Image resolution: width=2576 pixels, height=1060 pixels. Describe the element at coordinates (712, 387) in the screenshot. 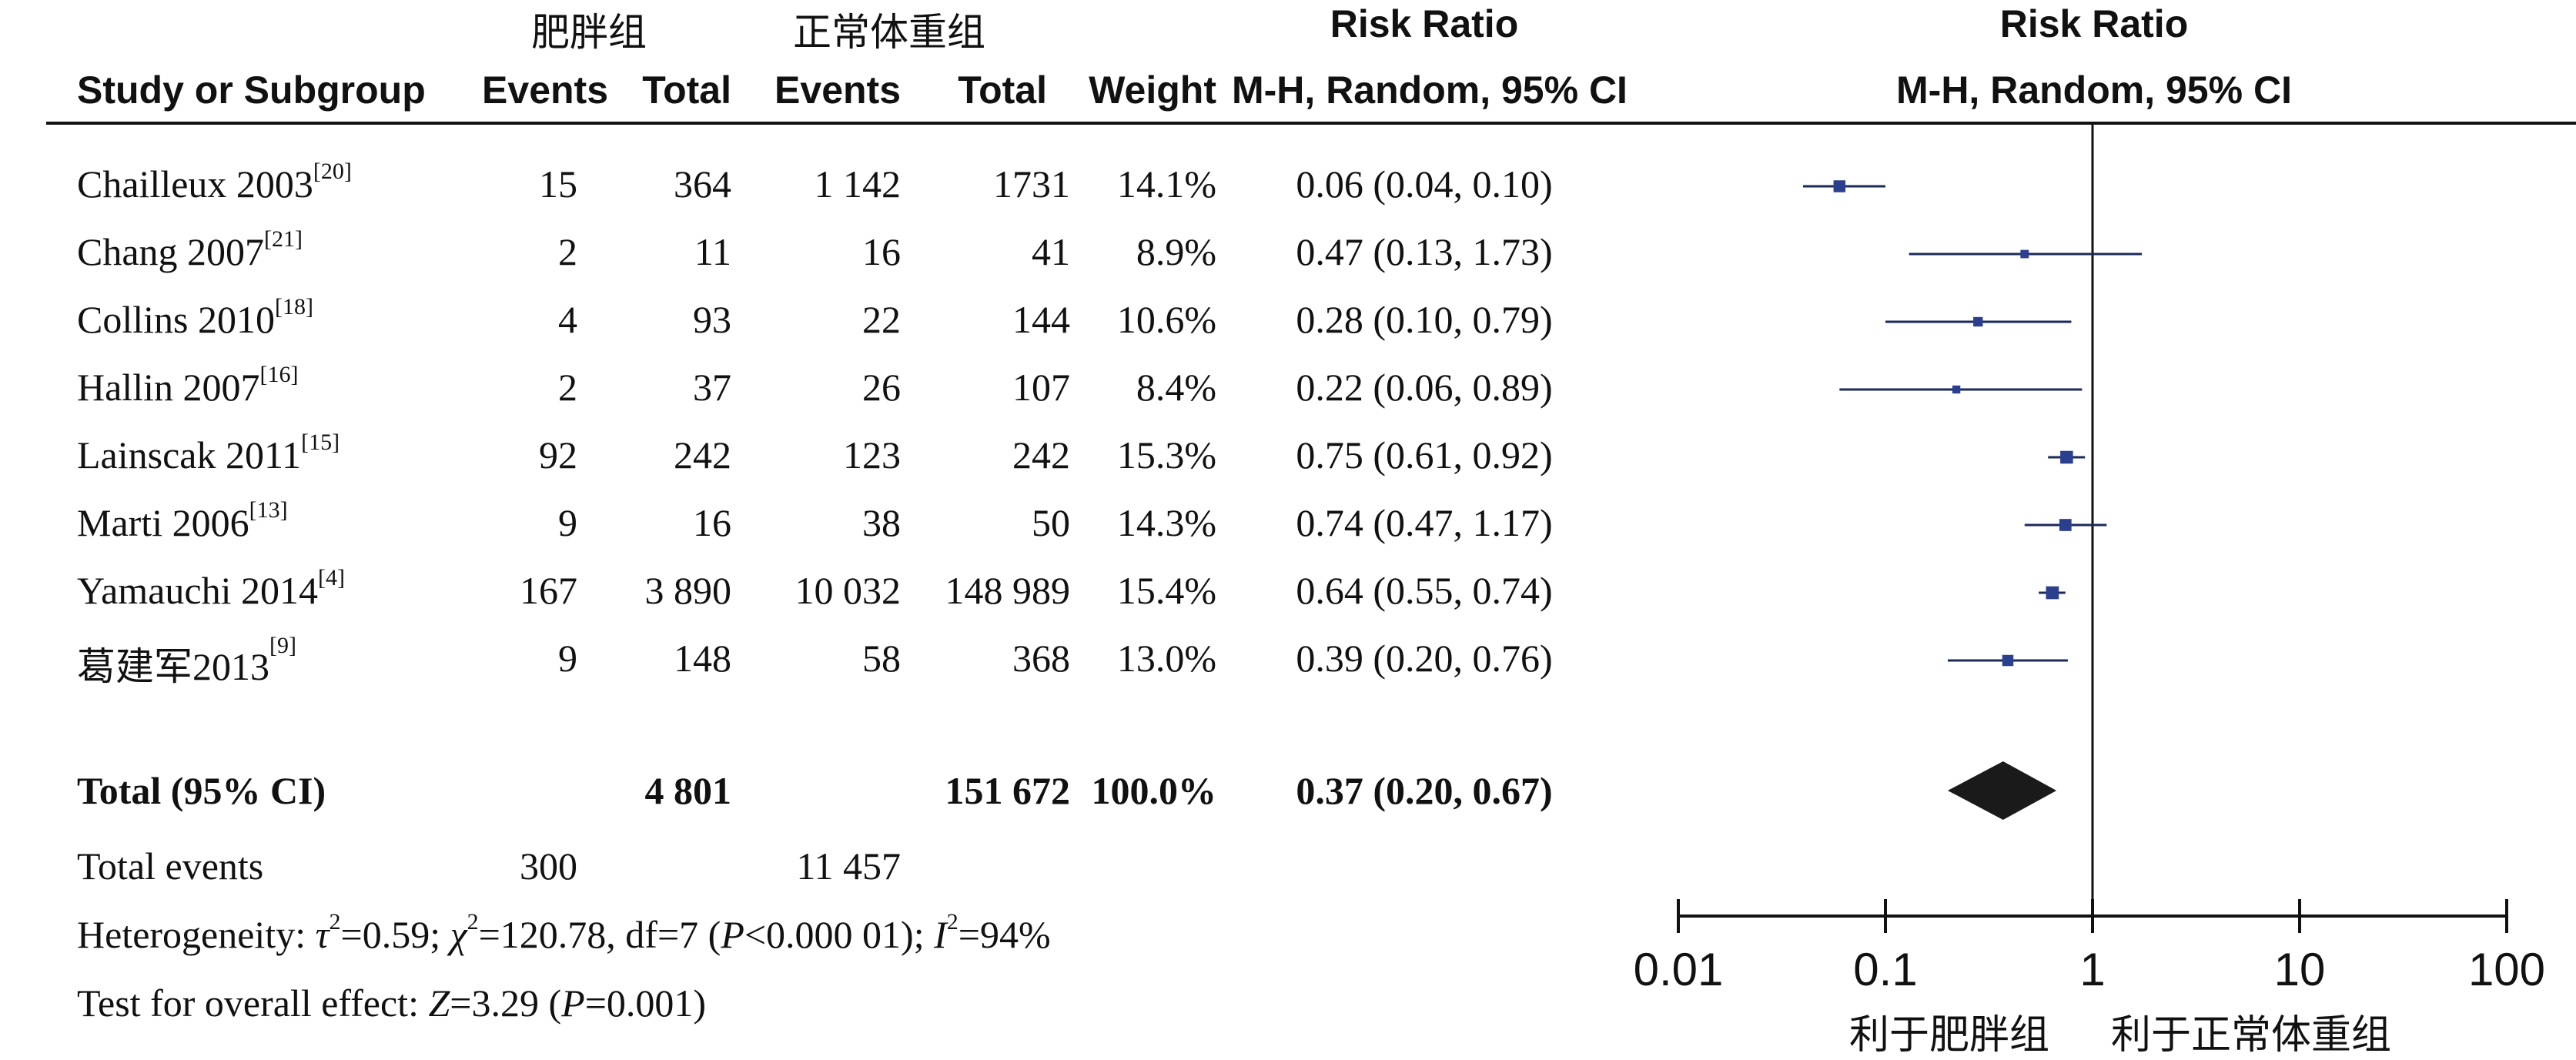

I see `study-t1: 37` at that location.